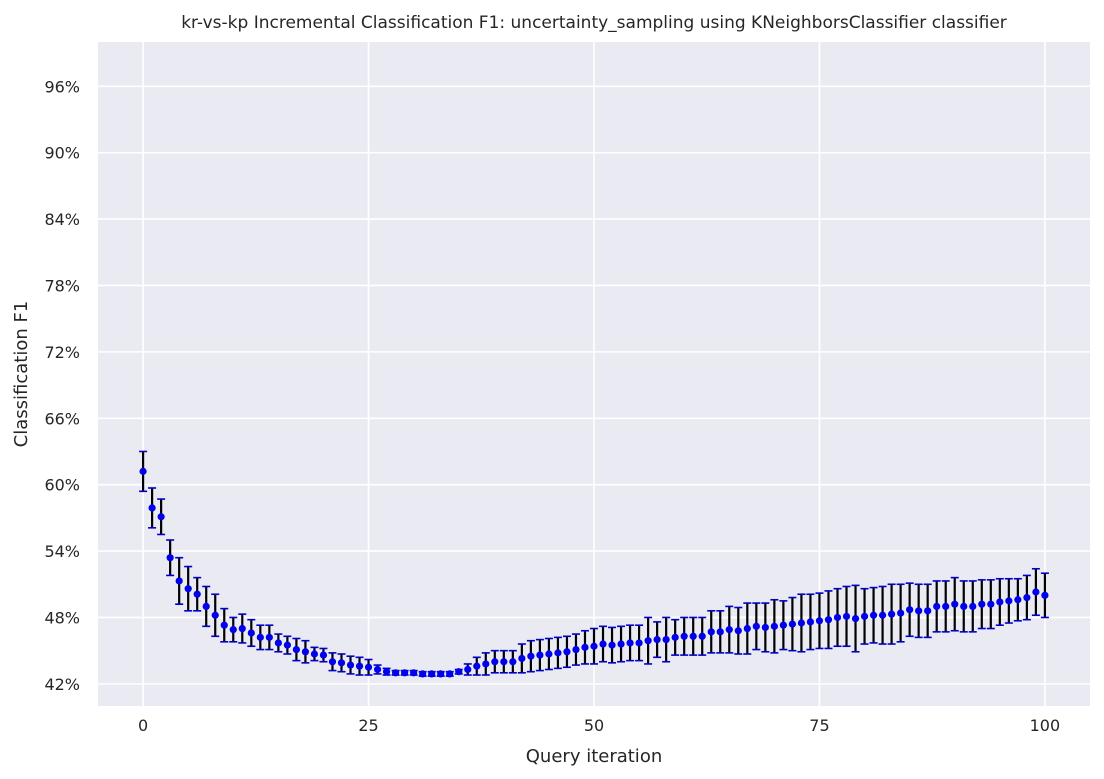 This screenshot has height=779, width=1104. Describe the element at coordinates (62, 551) in the screenshot. I see `y-tick-label: 54%` at that location.